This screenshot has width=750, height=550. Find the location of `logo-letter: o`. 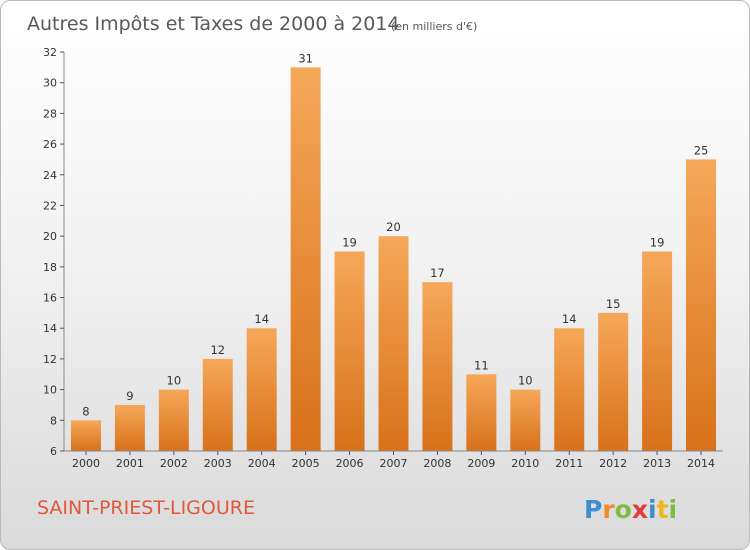

logo-letter: o is located at coordinates (623, 509).